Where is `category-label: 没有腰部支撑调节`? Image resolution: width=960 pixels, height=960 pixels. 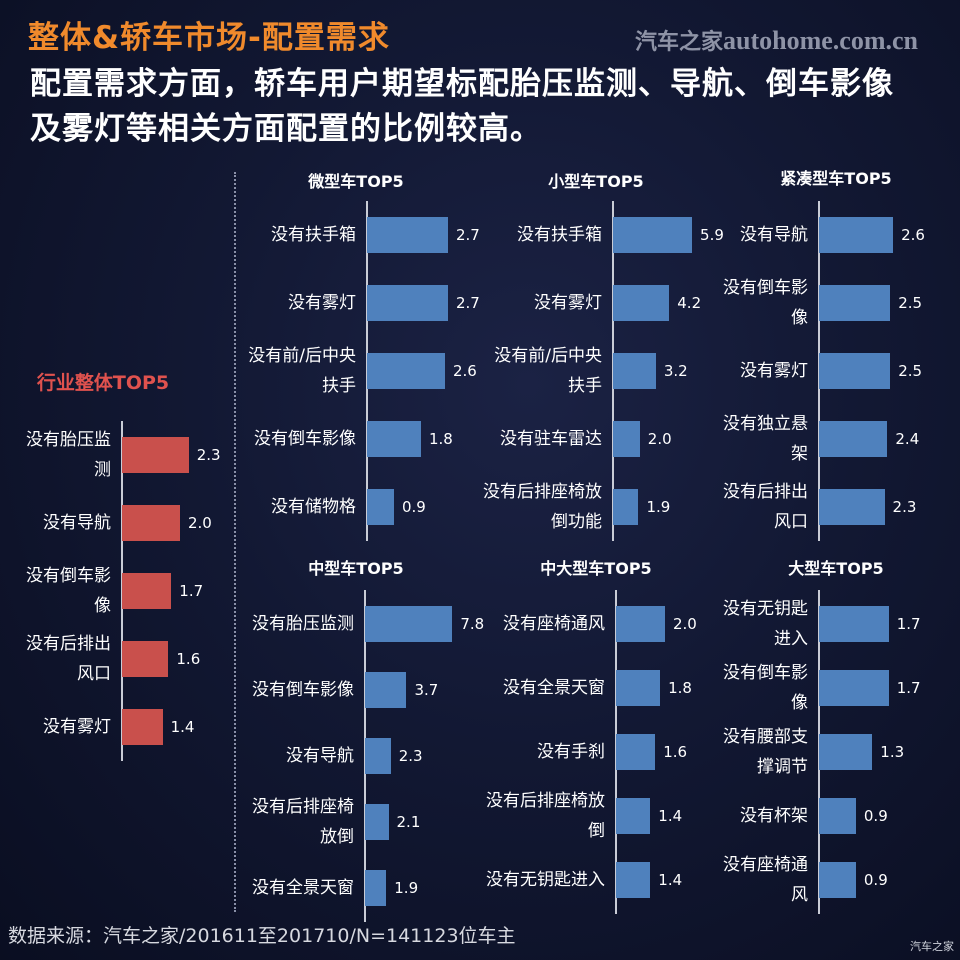 category-label: 没有腰部支撑调节 is located at coordinates (765, 752).